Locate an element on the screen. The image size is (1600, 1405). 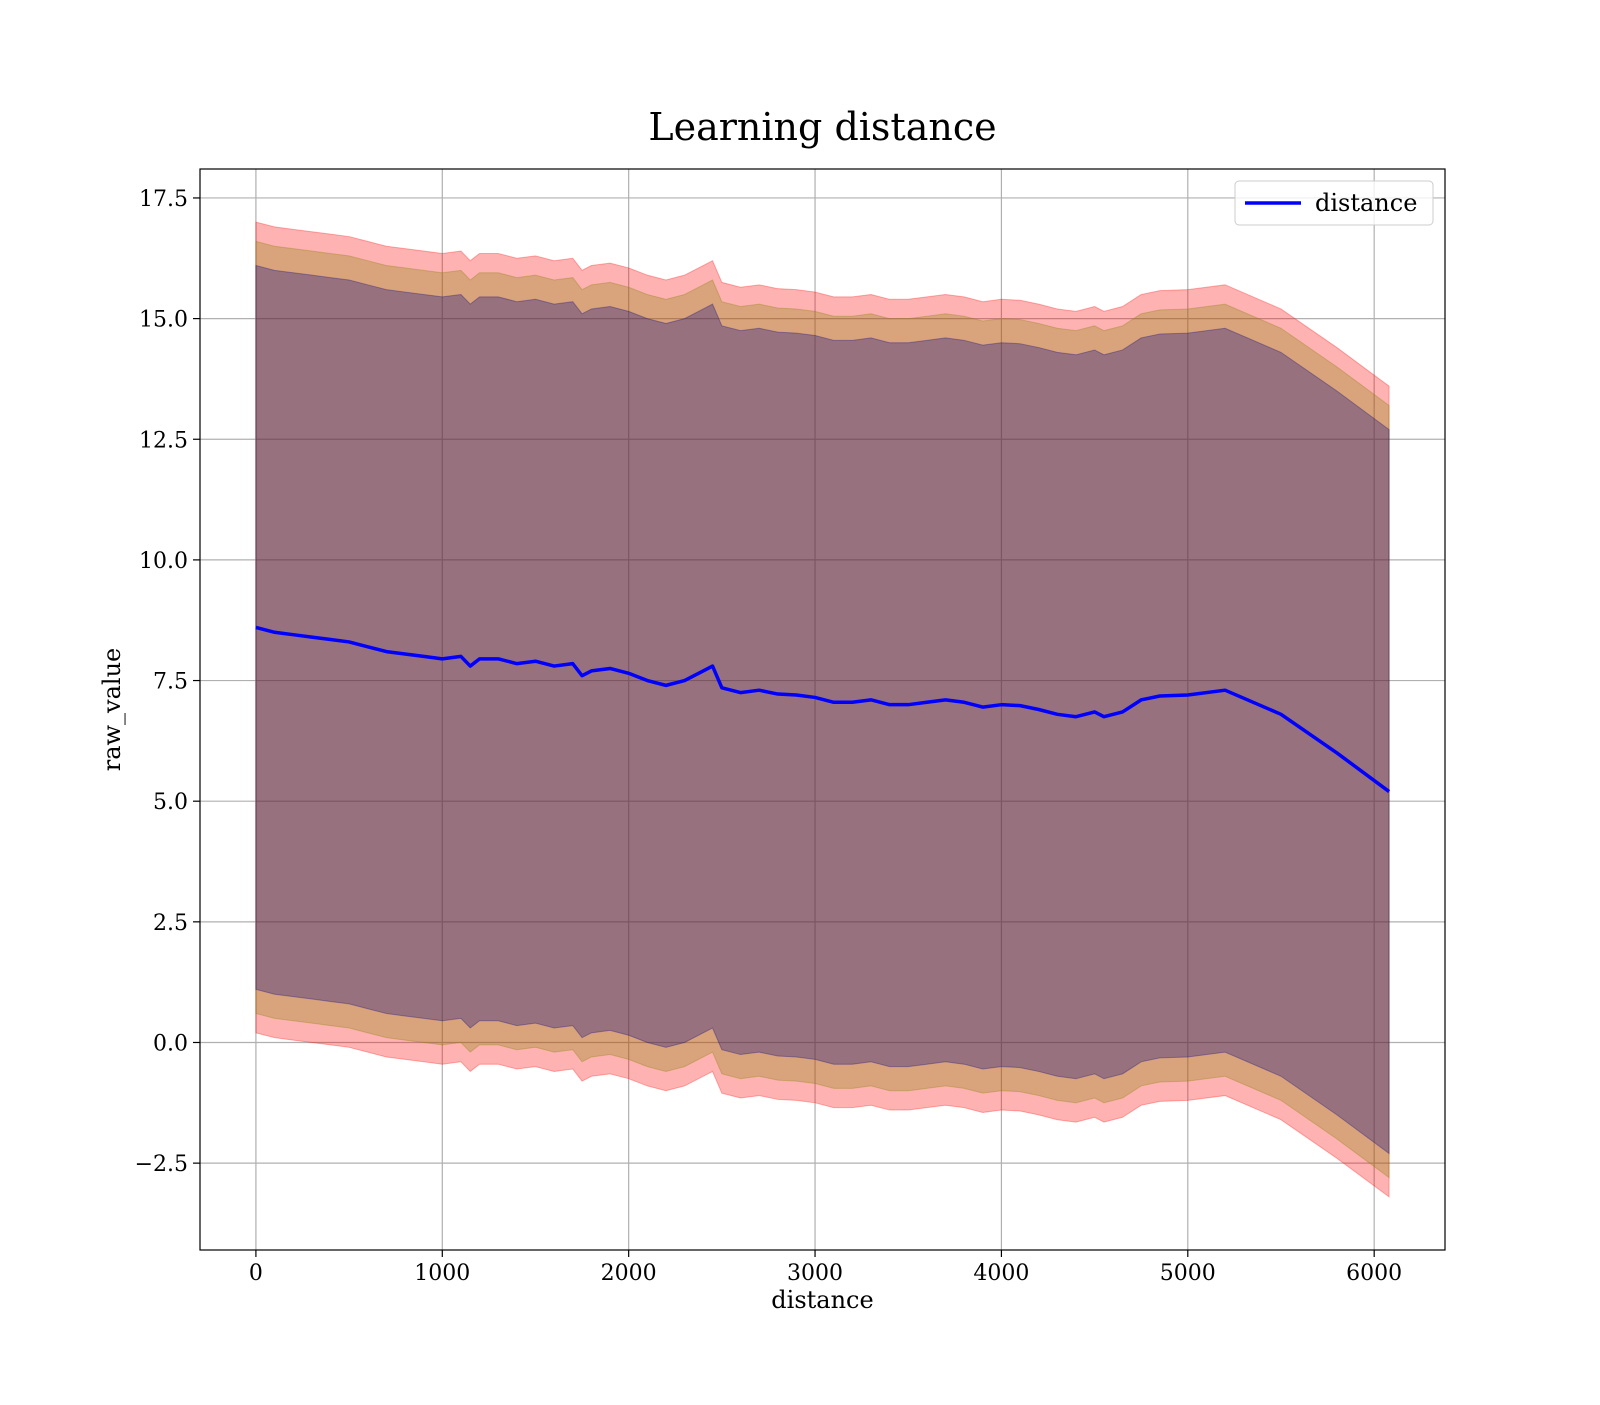
legend-box is located at coordinates (1334, 203).